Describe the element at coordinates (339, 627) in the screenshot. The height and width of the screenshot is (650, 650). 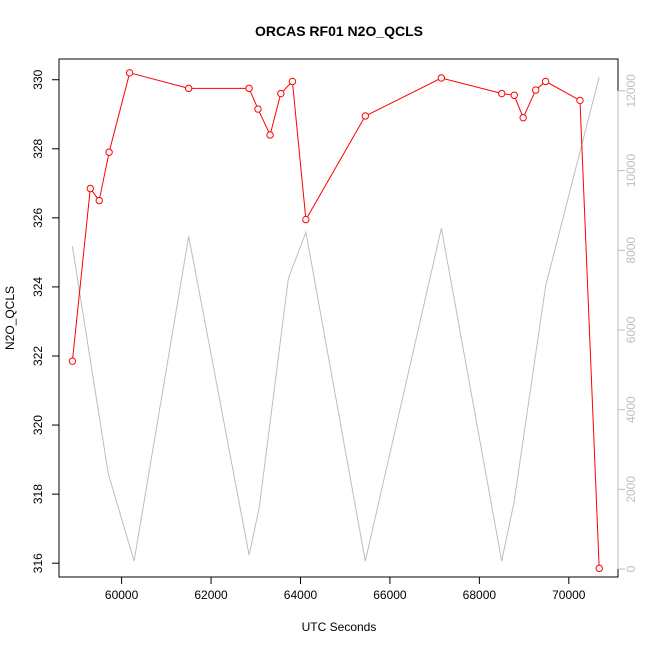
I see `x-axis-label: UTC Seconds` at that location.